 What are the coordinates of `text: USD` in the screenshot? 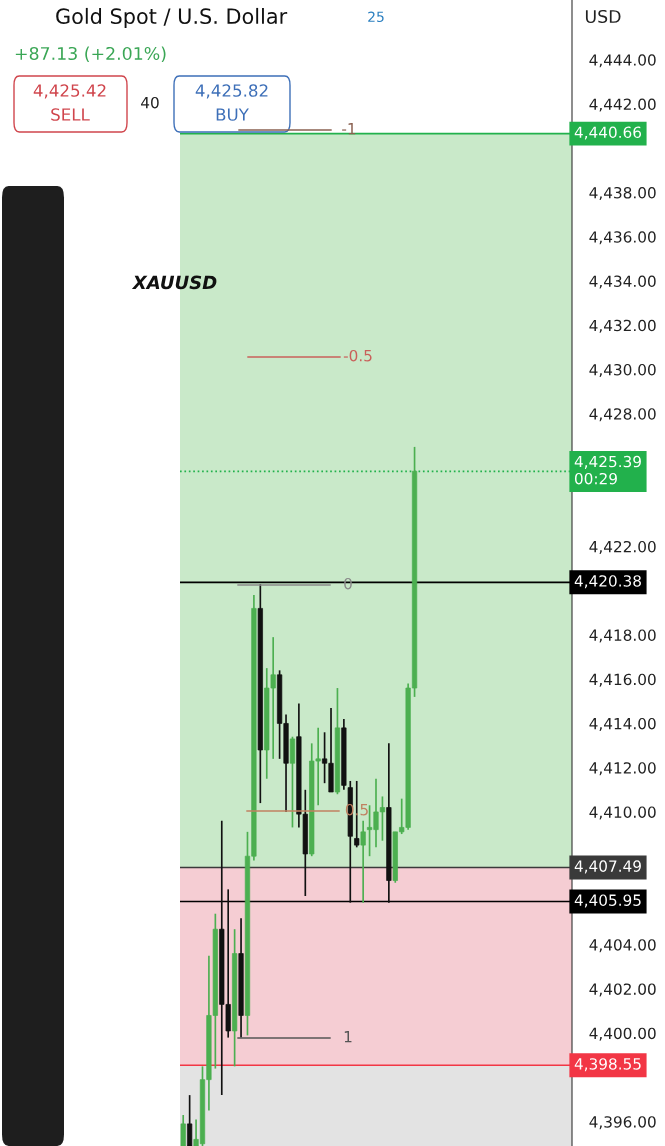 It's located at (603, 16).